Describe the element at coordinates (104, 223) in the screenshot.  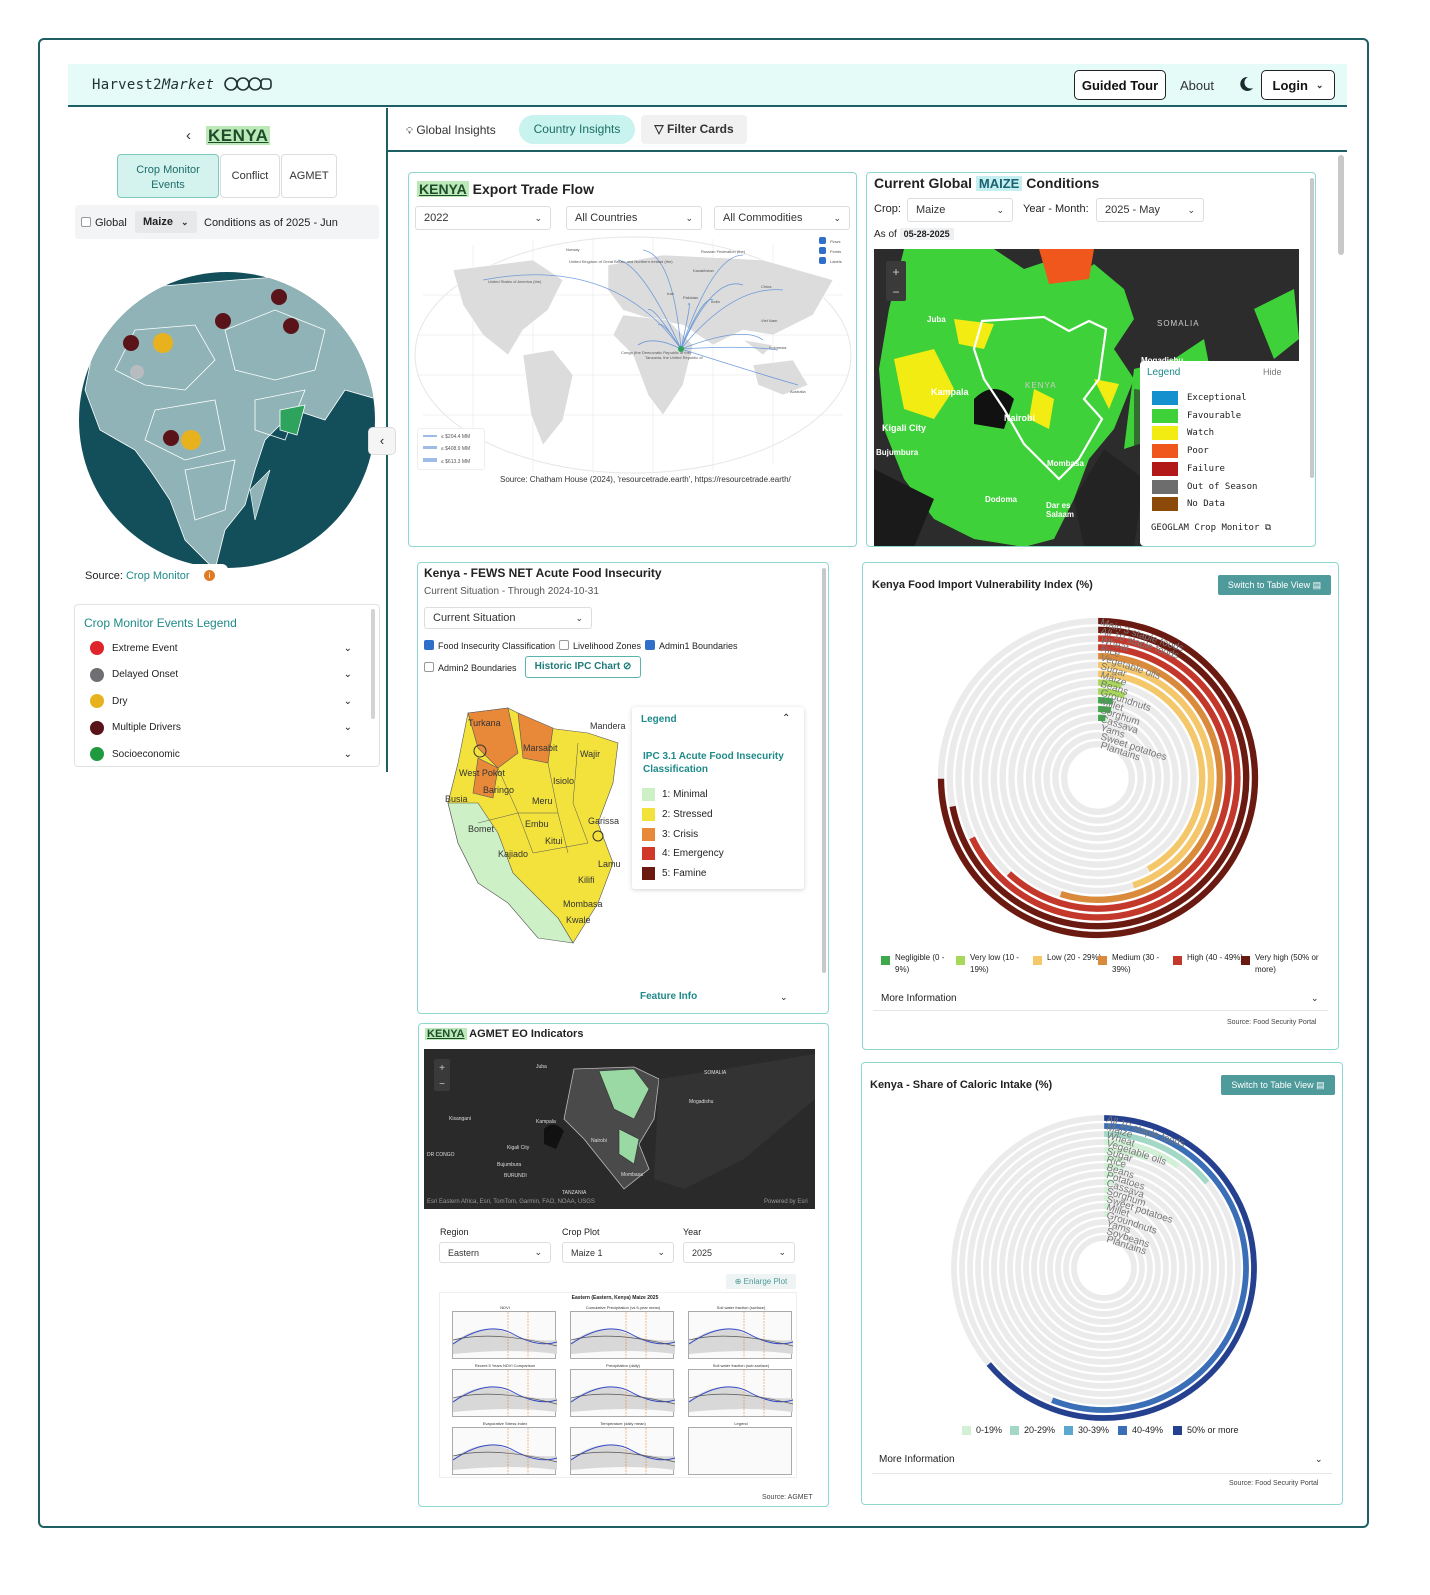
I see `global-checkbox: Global` at that location.